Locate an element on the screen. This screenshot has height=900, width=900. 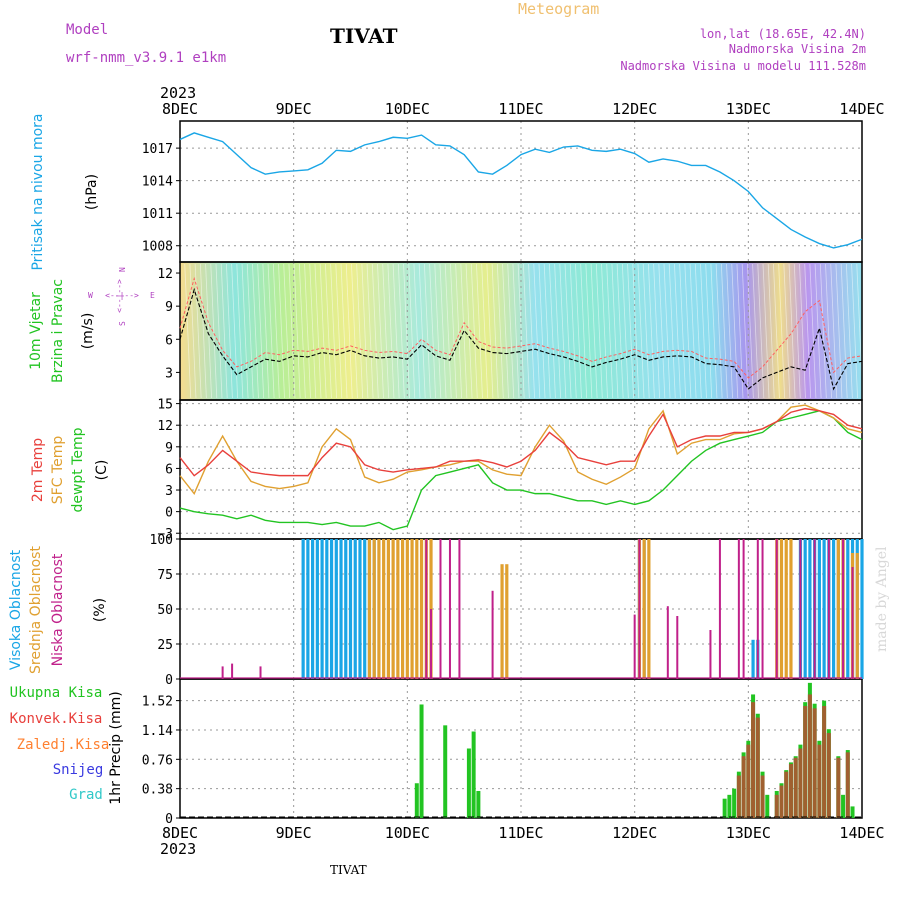
low-cloud-axis-title: Niska Oblacnost is located at coordinates (58, 609).